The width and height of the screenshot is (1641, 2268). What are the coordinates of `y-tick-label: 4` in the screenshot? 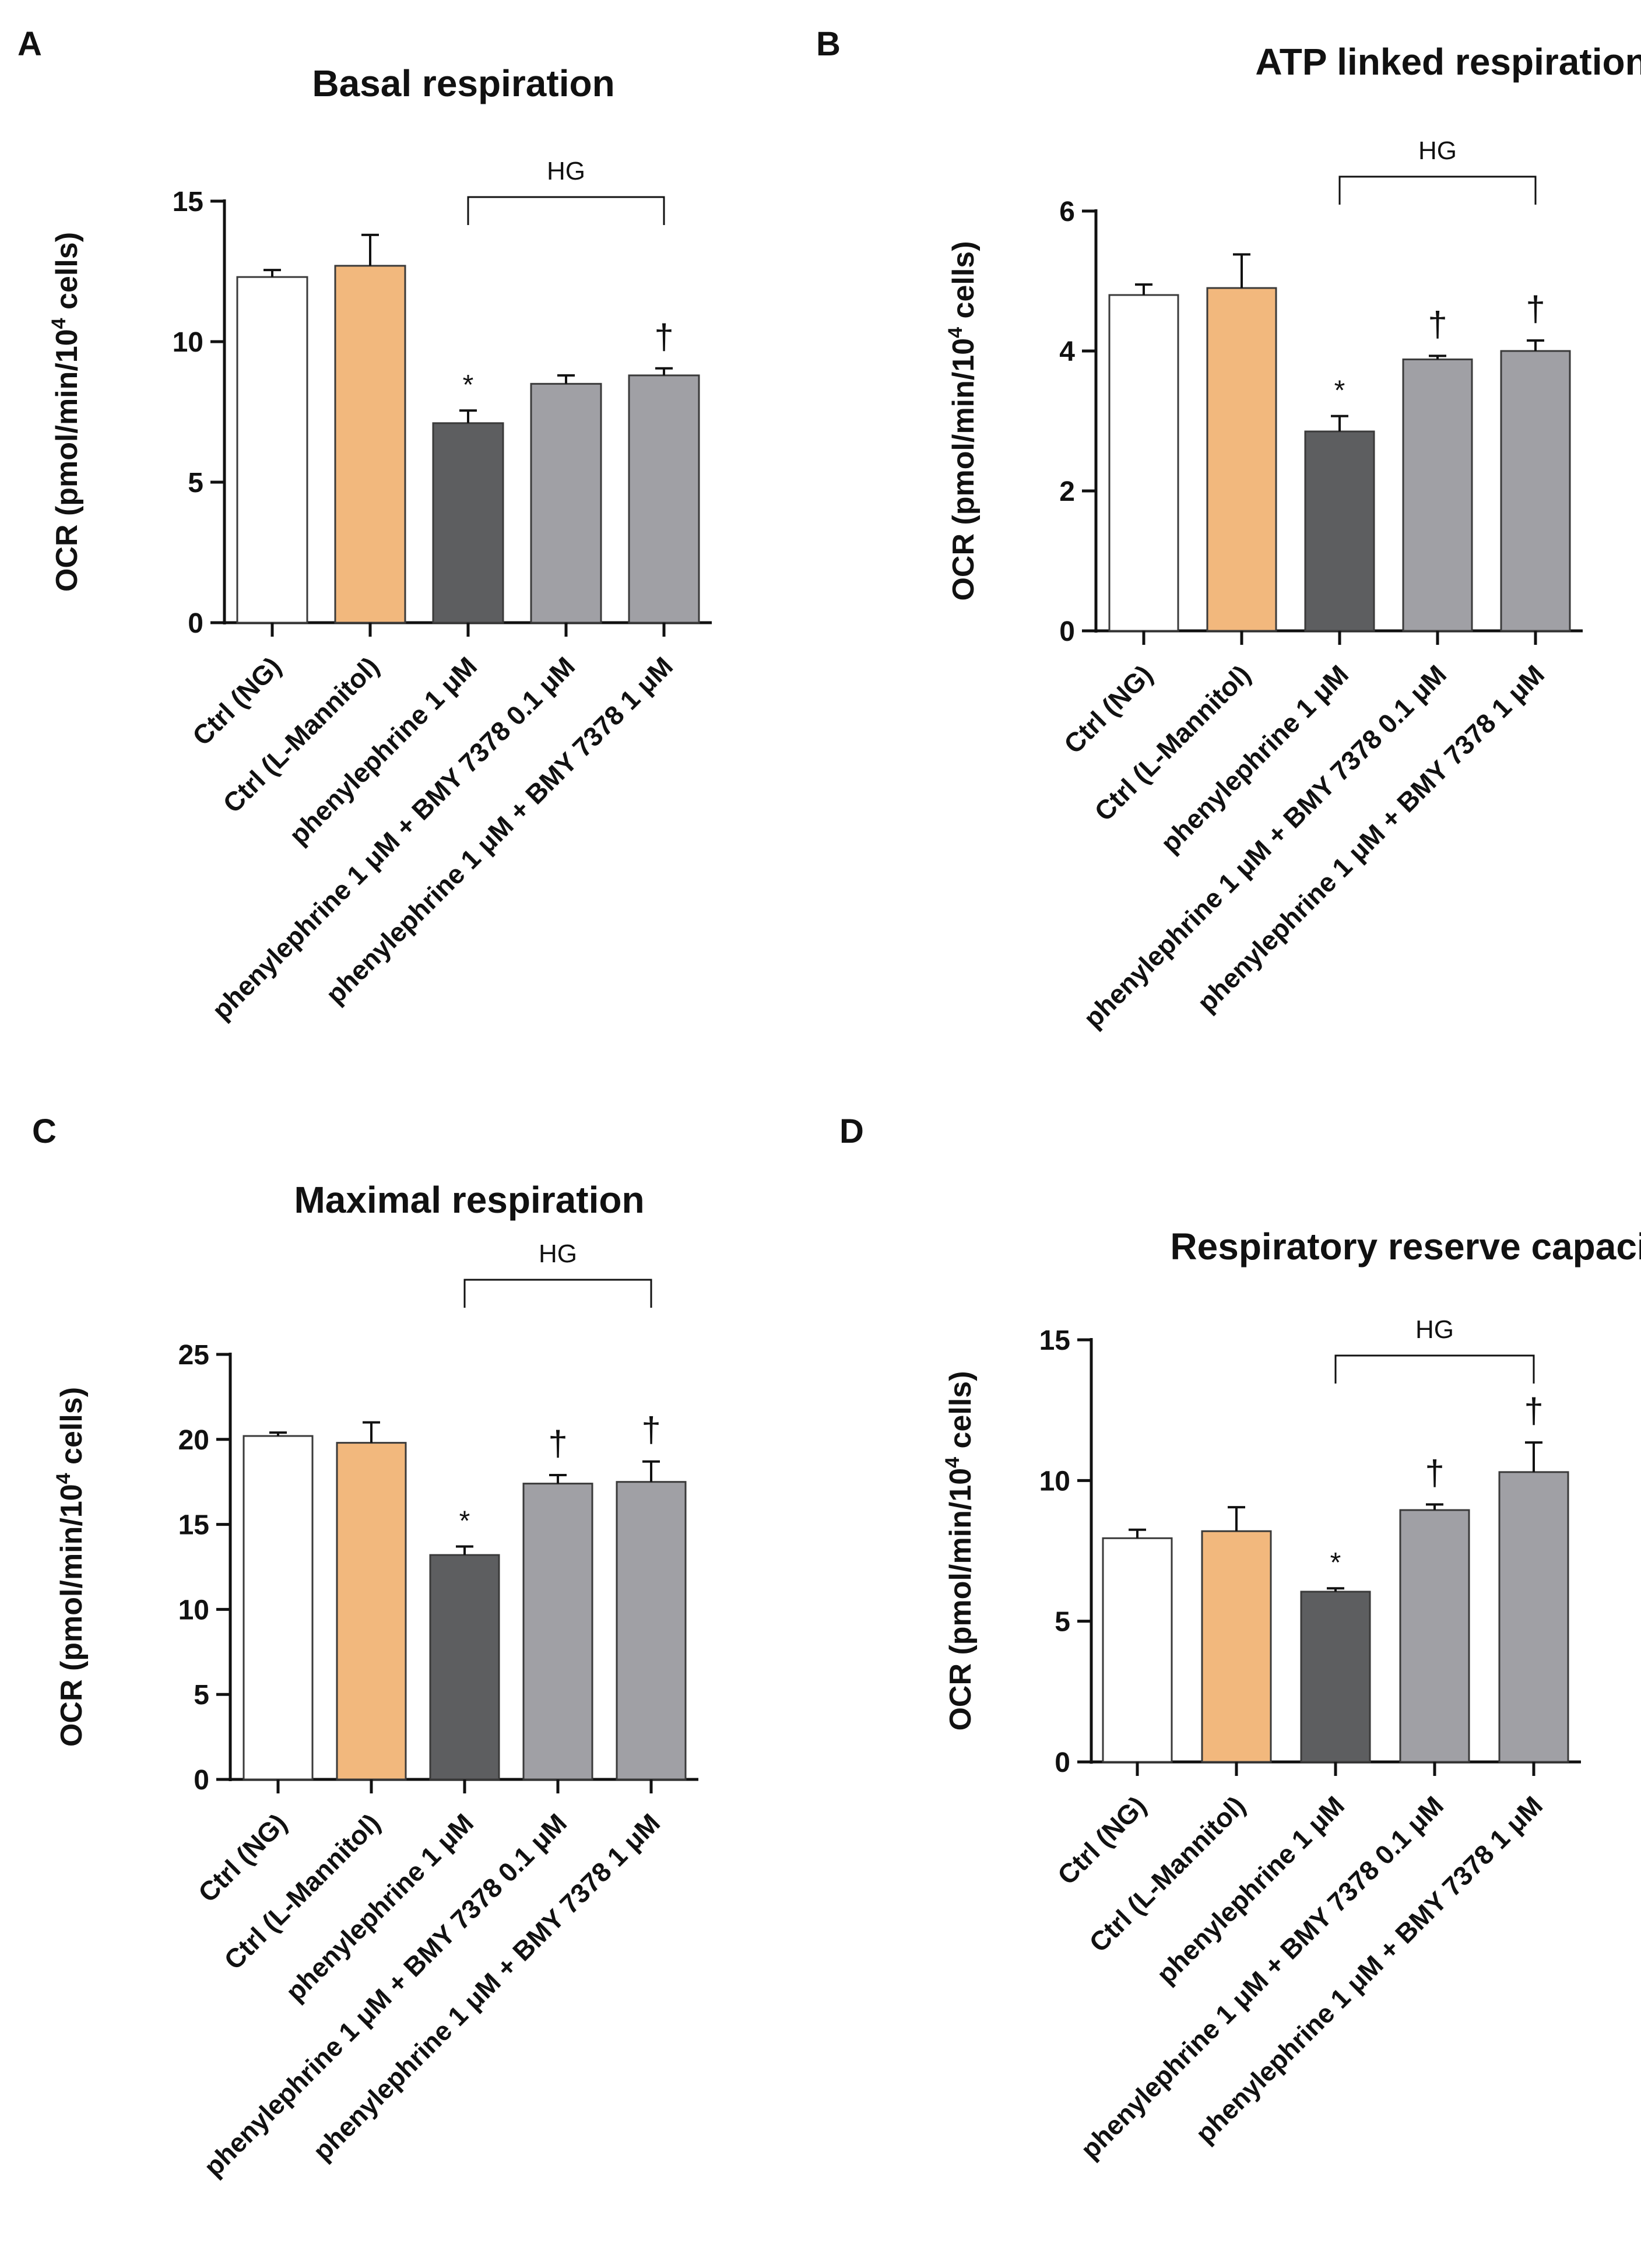 It's located at (1067, 351).